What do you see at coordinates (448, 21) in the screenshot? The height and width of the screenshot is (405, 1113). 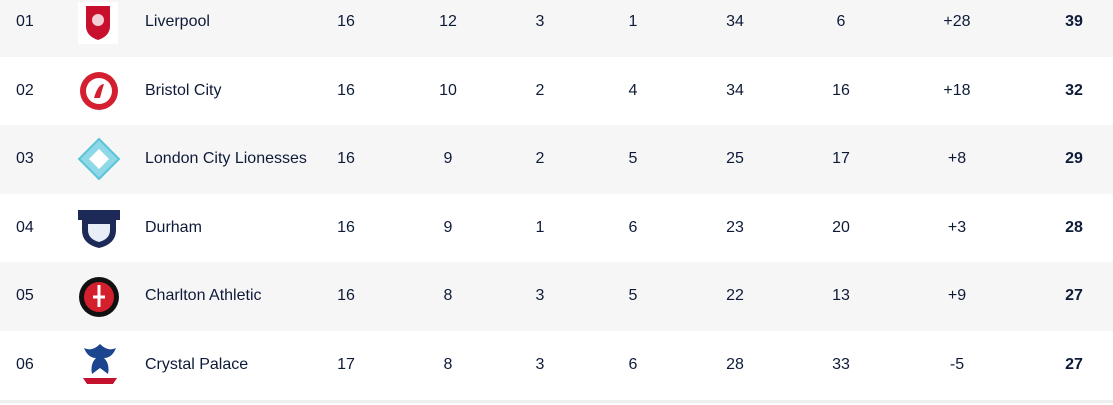 I see `won: 12` at bounding box center [448, 21].